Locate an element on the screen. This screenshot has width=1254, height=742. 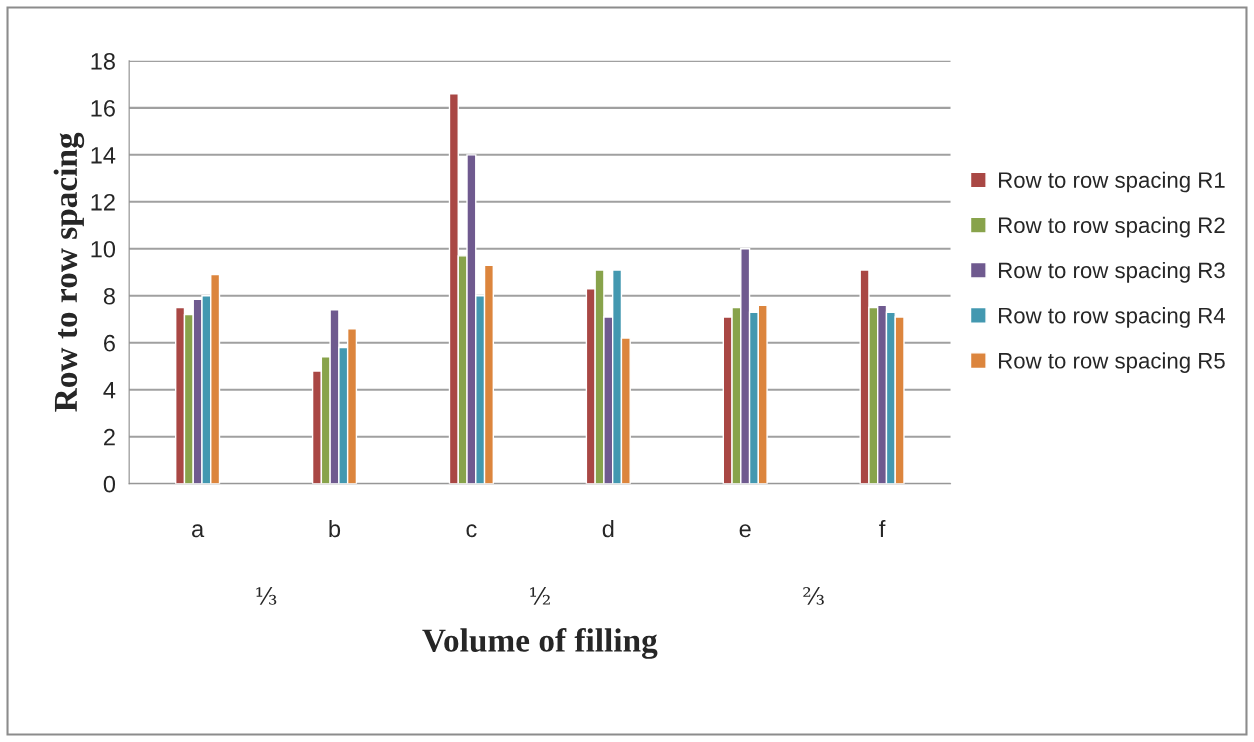
y-tick-label: 4 is located at coordinates (109, 390).